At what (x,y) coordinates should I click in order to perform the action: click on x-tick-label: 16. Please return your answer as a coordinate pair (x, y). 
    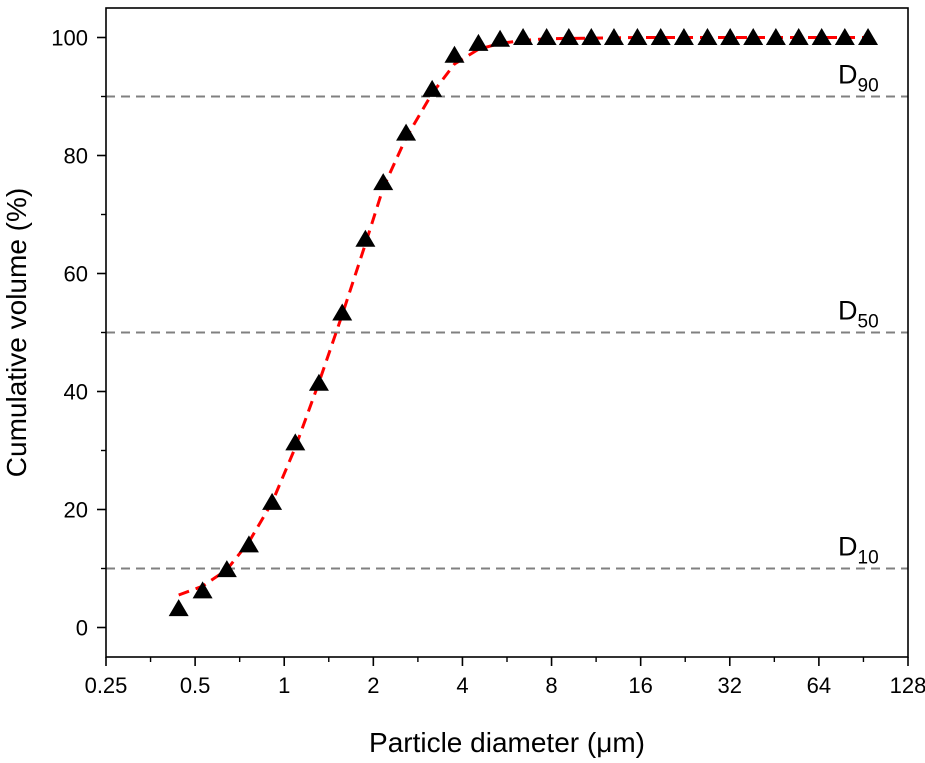
    Looking at the image, I should click on (640, 685).